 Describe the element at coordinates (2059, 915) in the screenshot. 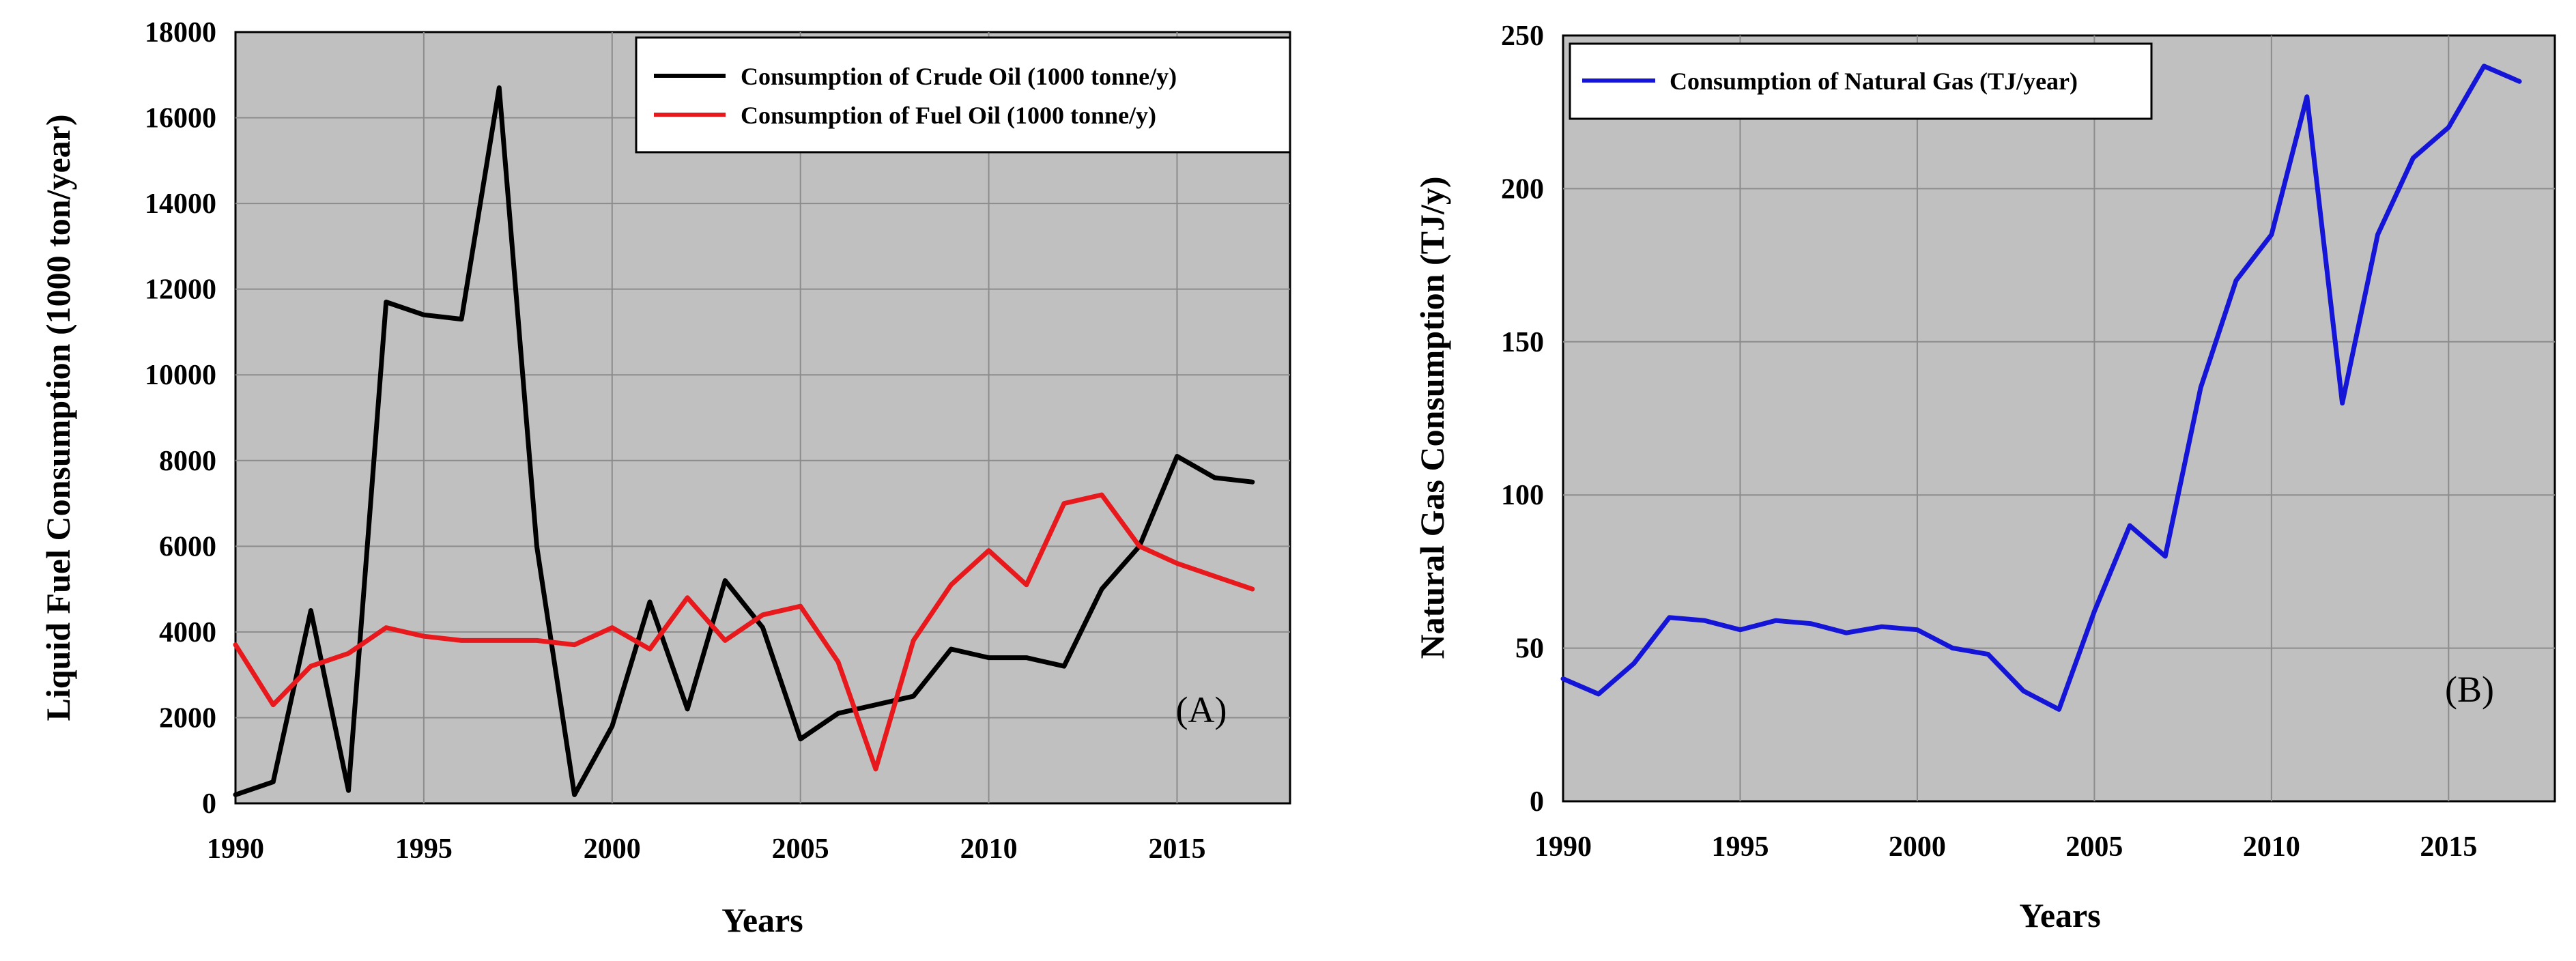

I see `chart-b-x-axis-title: Years` at that location.